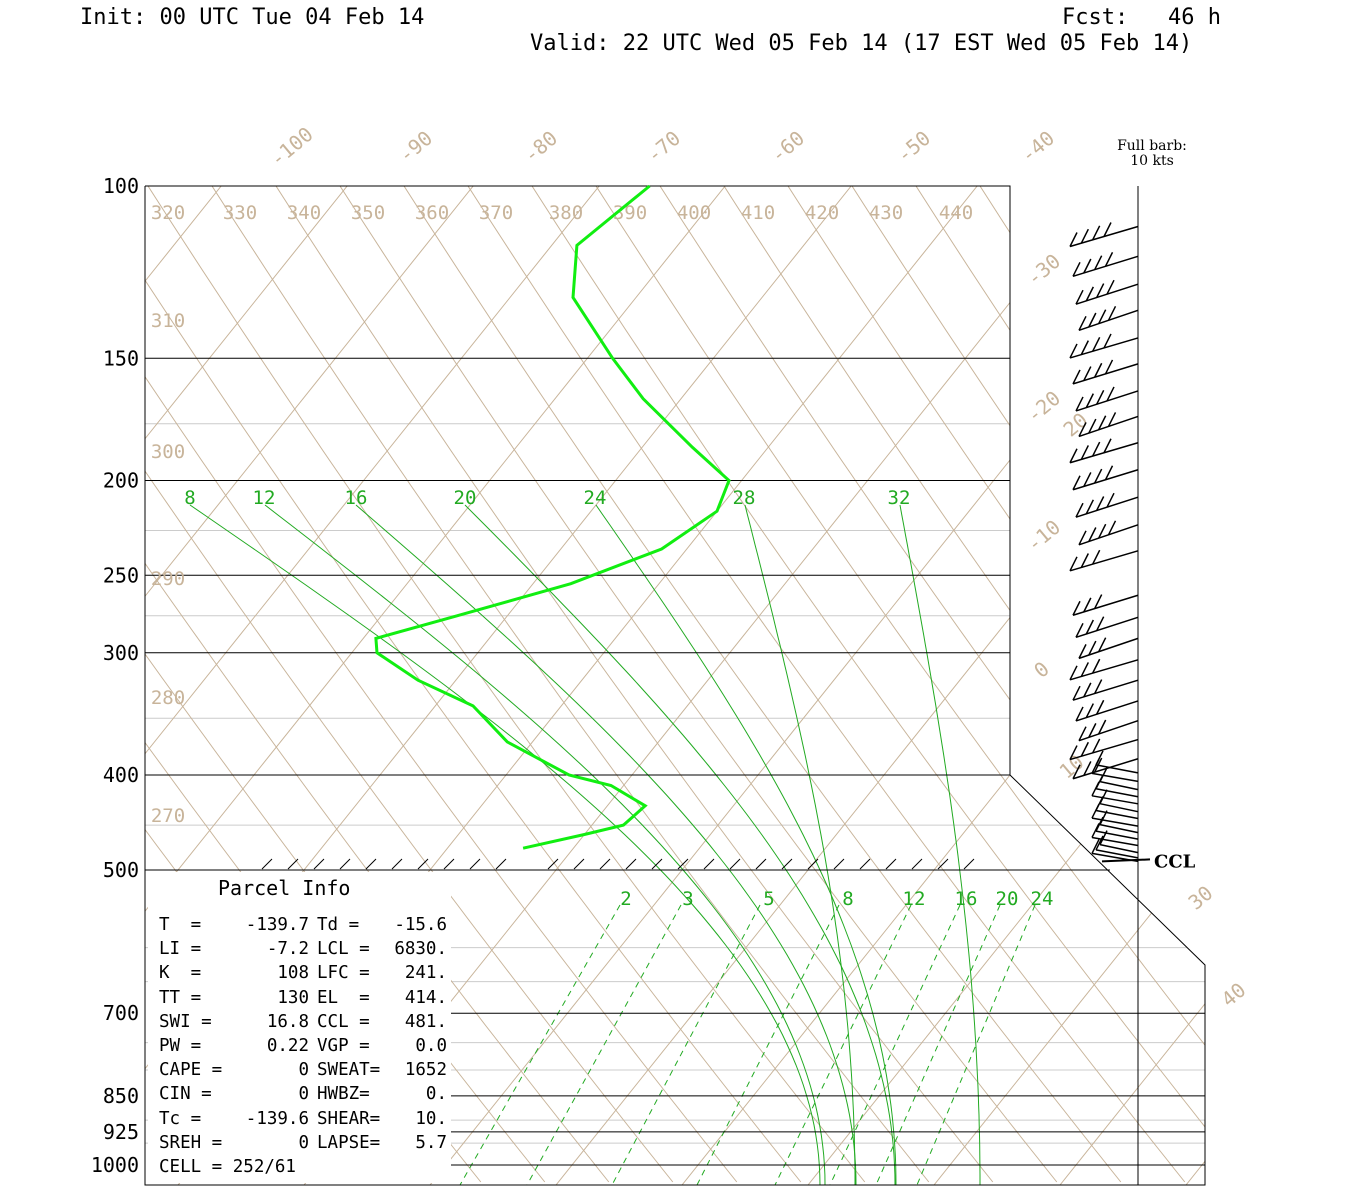 The image size is (1350, 1200). What do you see at coordinates (339, 1119) in the screenshot?
I see `parcel-row: Tc = -139.6 SHEAR= 10.` at bounding box center [339, 1119].